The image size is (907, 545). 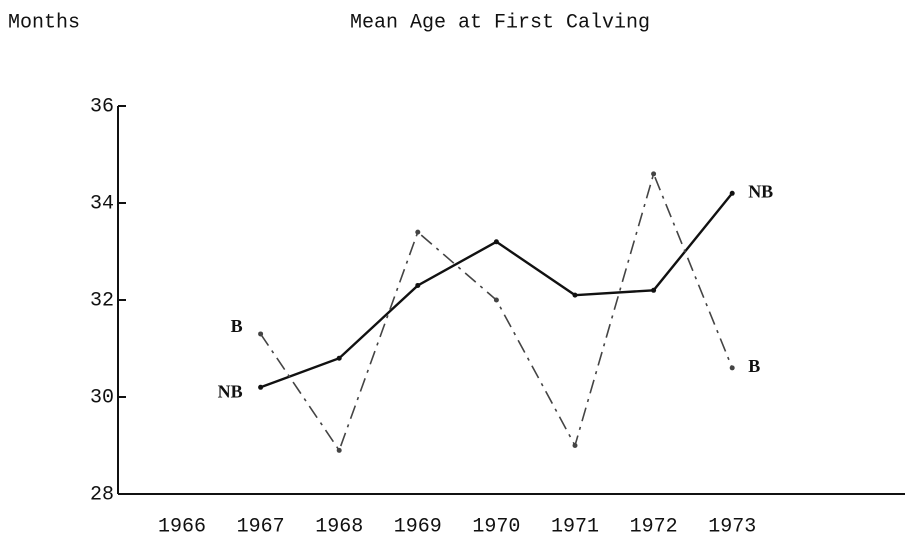 I want to click on y-axis-label: Months, so click(x=44, y=22).